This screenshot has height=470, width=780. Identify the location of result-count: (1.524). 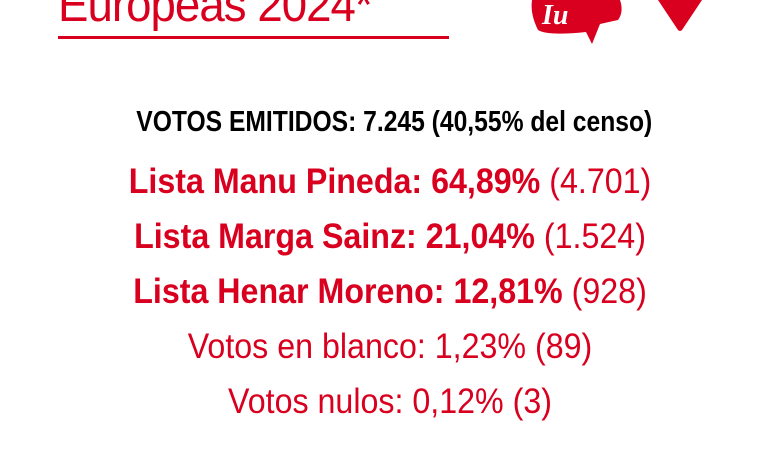
(590, 236).